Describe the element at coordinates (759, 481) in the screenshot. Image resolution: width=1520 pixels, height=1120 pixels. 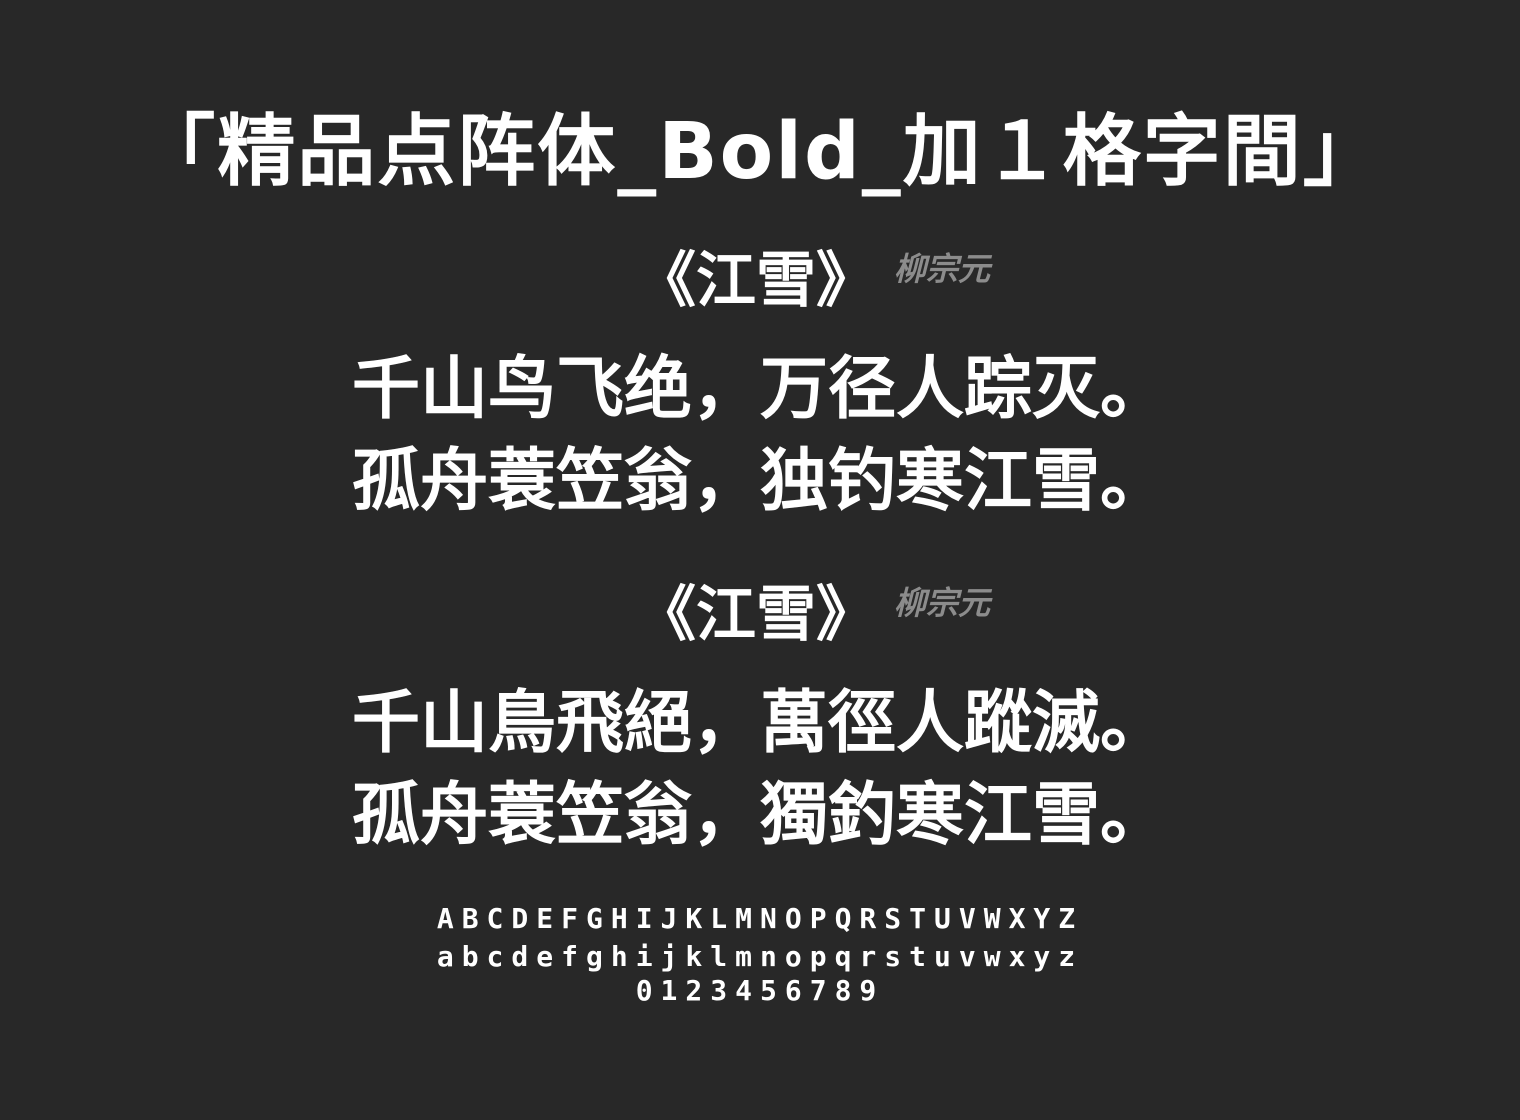
I see `poem-line-2: 孤舟蓑笠翁，独钓寒江雪。` at that location.